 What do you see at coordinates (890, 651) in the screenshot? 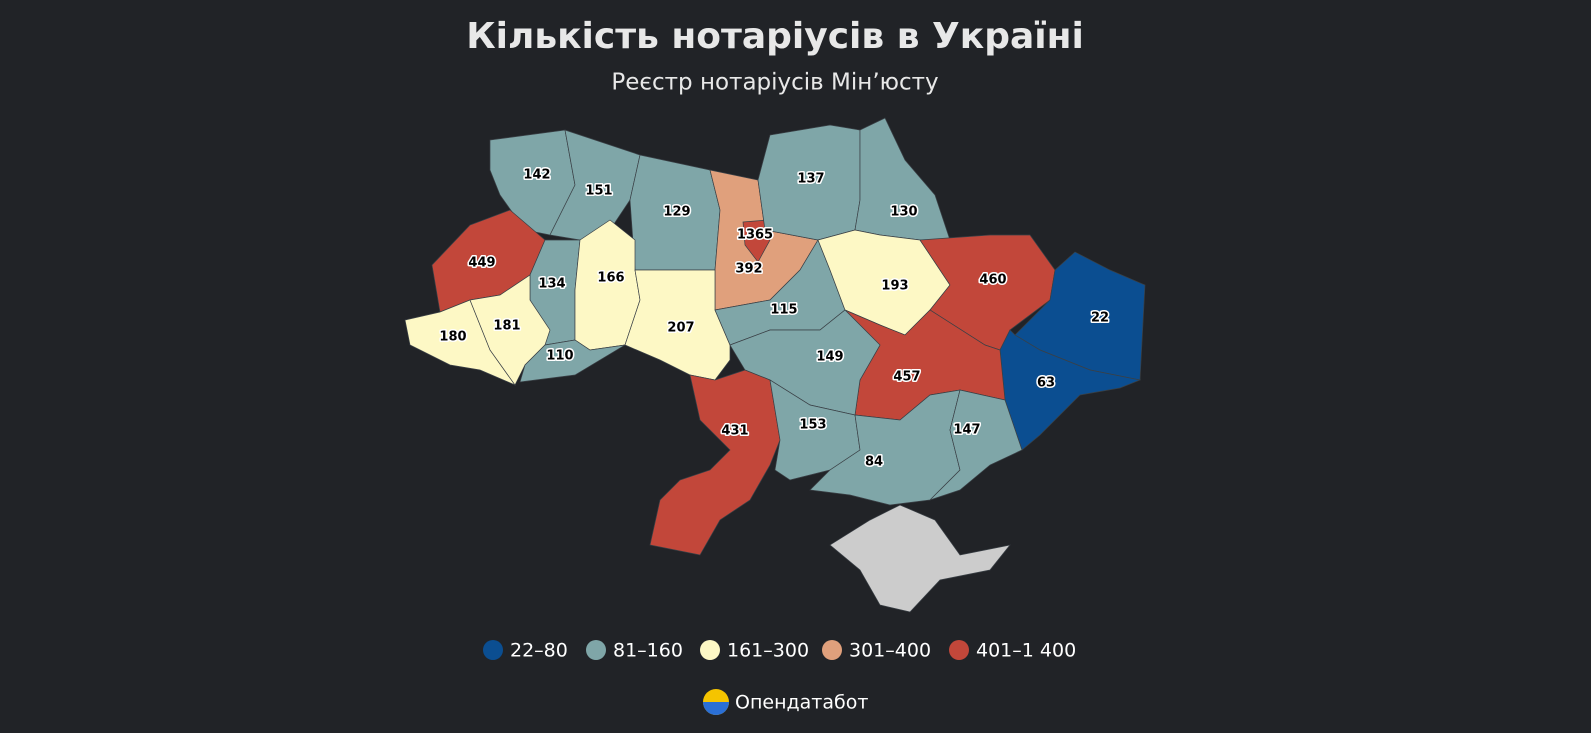
I see `legend-label: 301–400` at bounding box center [890, 651].